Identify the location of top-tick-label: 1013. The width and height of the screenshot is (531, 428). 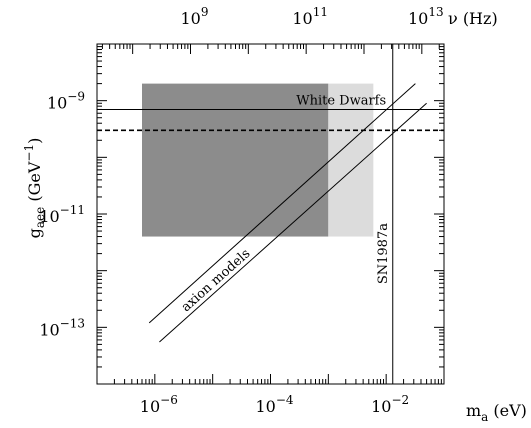
(426, 16).